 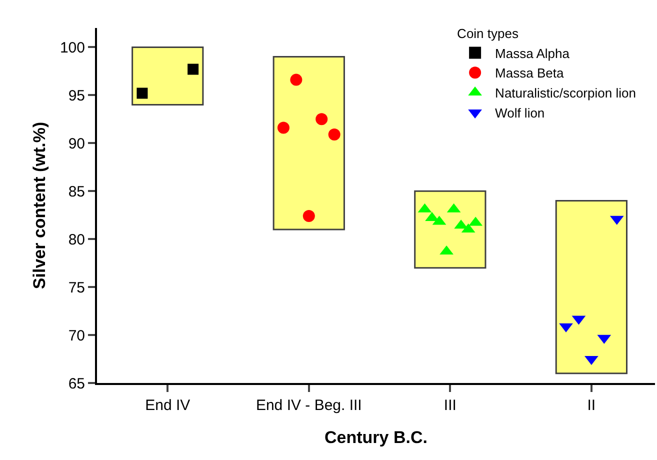 I want to click on x-tick-label: II, so click(x=591, y=405).